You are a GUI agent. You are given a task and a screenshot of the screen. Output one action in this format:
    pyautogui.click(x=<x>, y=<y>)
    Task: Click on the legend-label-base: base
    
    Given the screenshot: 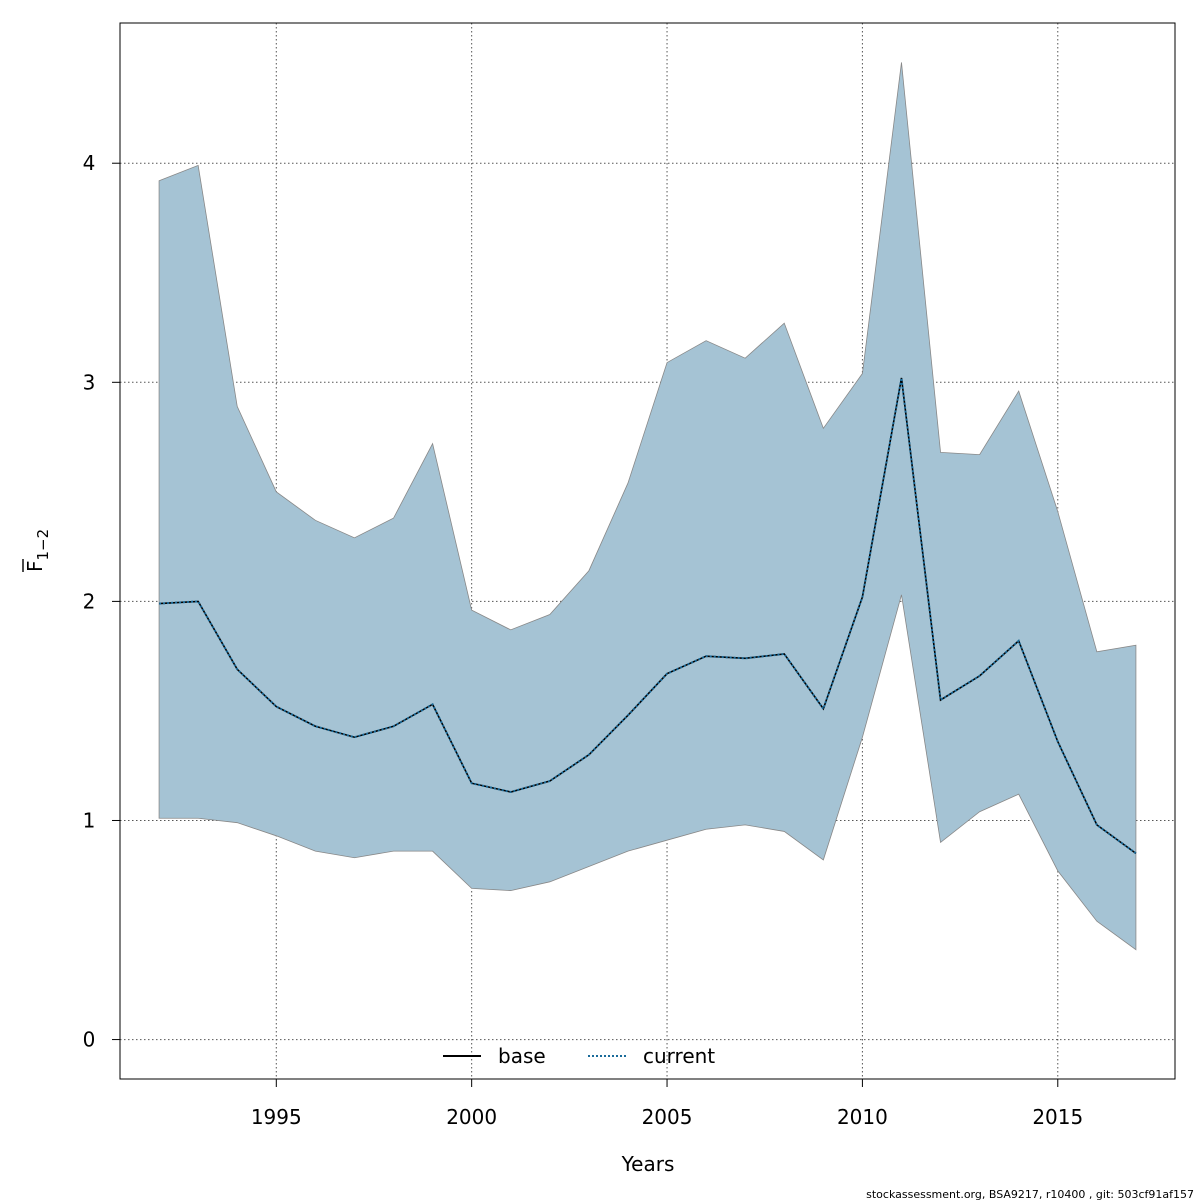 What is the action you would take?
    pyautogui.click(x=522, y=1056)
    